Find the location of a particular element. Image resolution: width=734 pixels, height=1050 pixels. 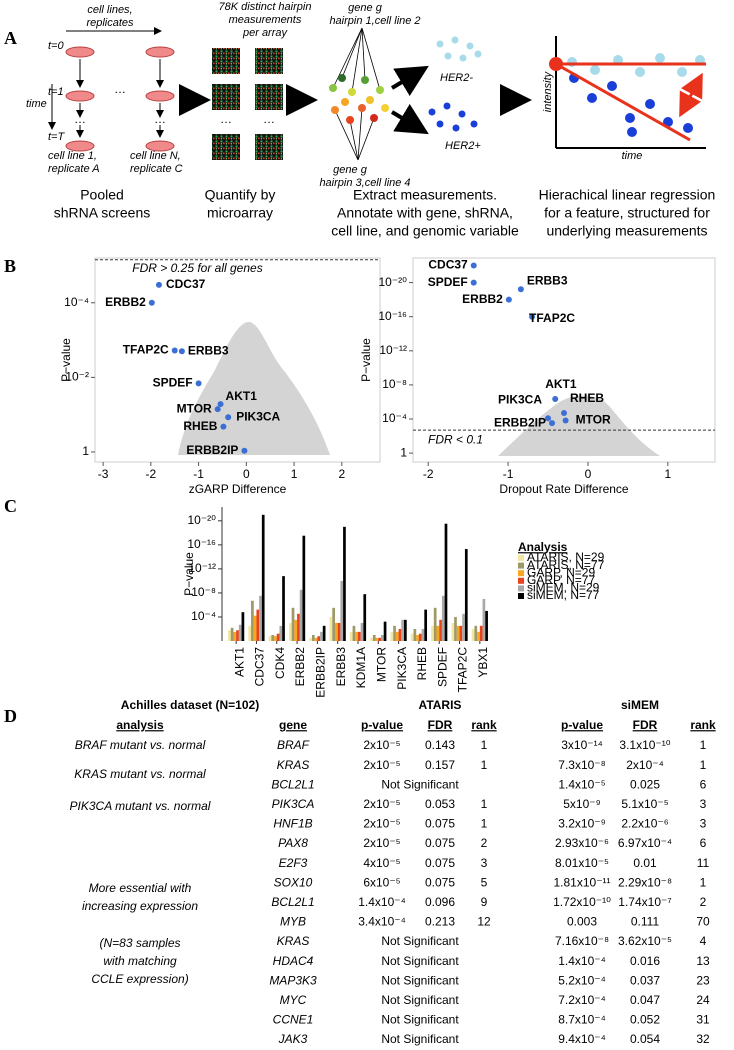

column-header: rank is located at coordinates (484, 725).